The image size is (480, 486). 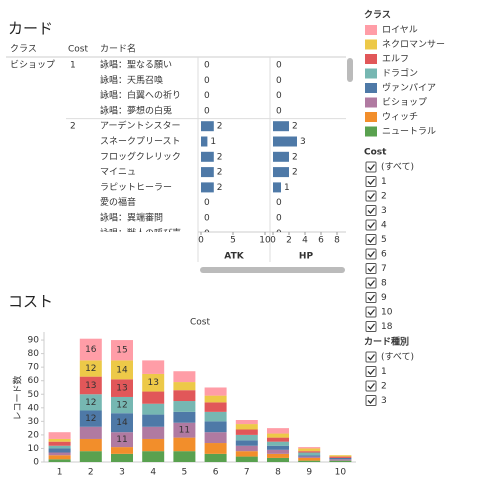 What do you see at coordinates (207, 156) in the screenshot?
I see `atk-bar` at bounding box center [207, 156].